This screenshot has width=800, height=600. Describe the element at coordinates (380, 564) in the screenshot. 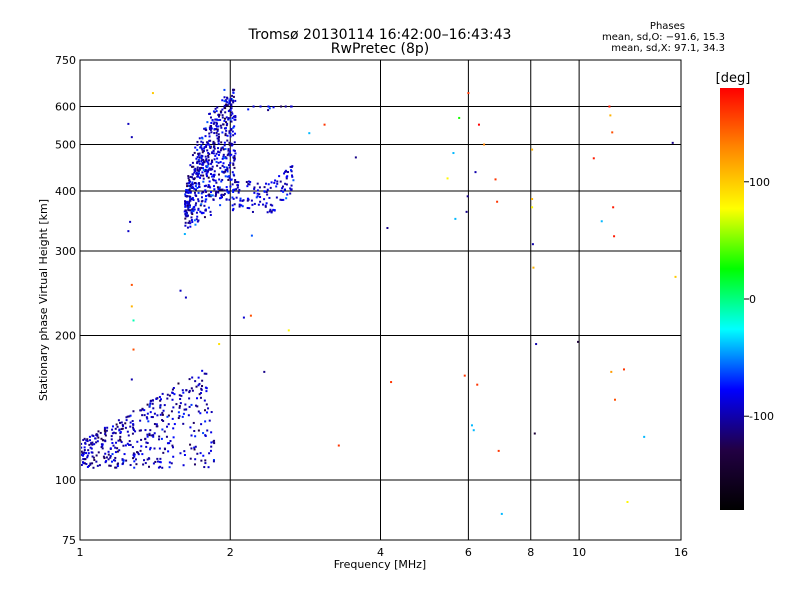

I see `x-axis-label: Frequency [MHz]` at that location.